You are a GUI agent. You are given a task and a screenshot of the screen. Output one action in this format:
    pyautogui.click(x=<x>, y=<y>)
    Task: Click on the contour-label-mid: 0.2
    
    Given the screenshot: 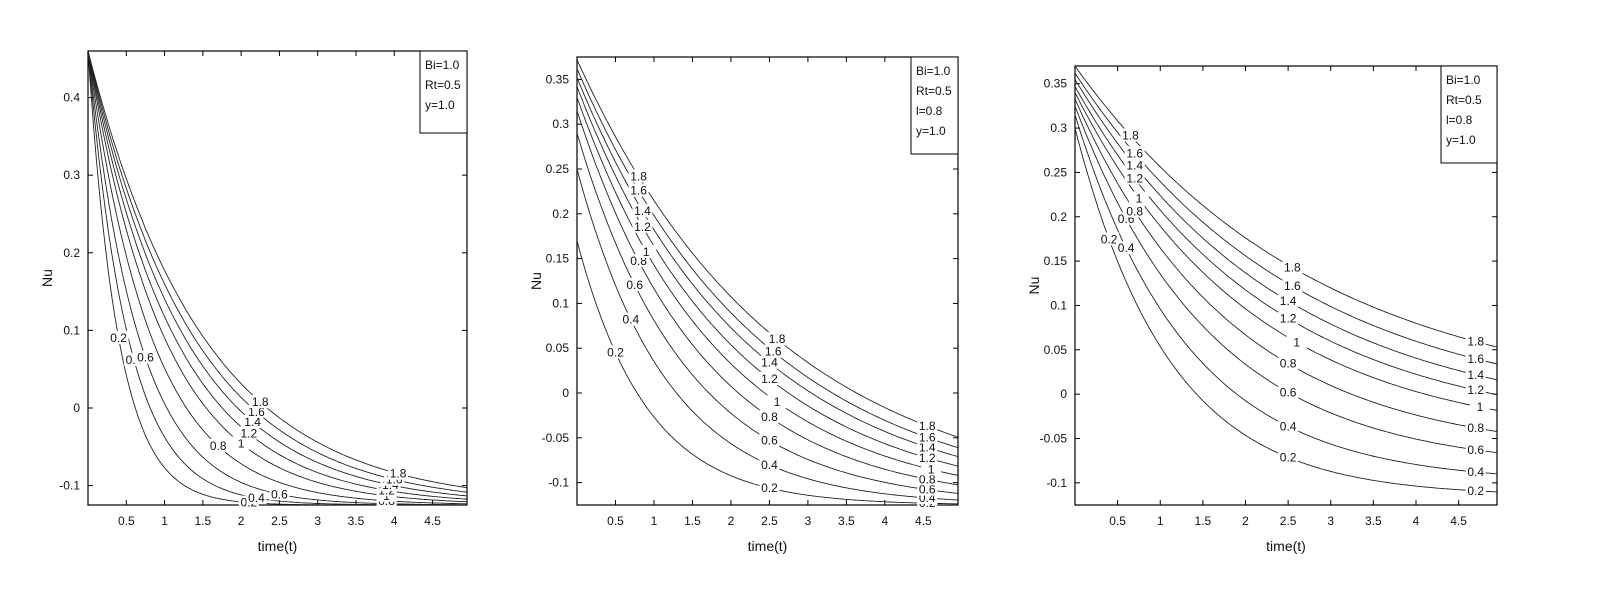 What is the action you would take?
    pyautogui.click(x=1109, y=239)
    